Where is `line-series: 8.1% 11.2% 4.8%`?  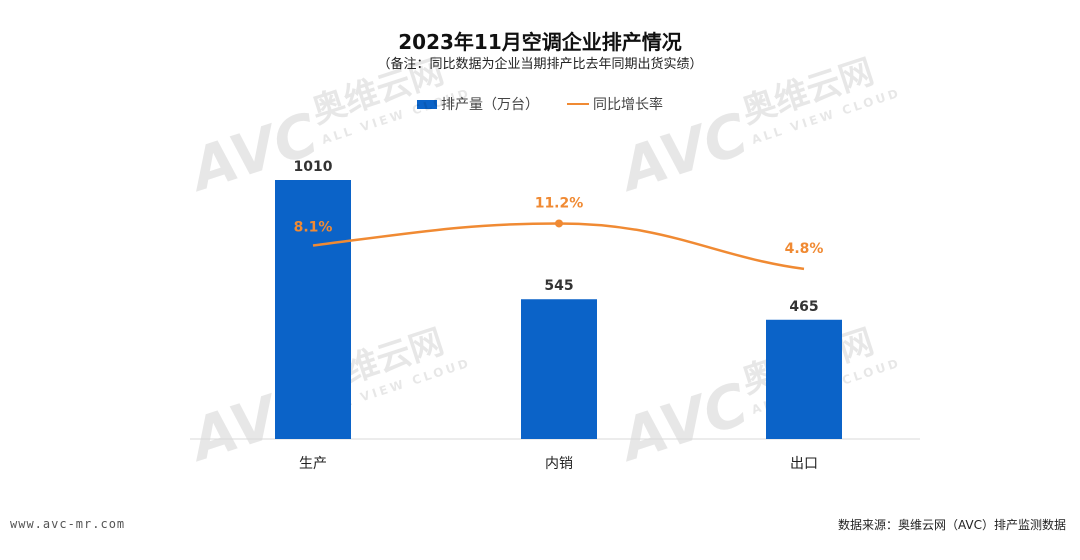
line-series: 8.1% 11.2% 4.8% is located at coordinates (559, 233).